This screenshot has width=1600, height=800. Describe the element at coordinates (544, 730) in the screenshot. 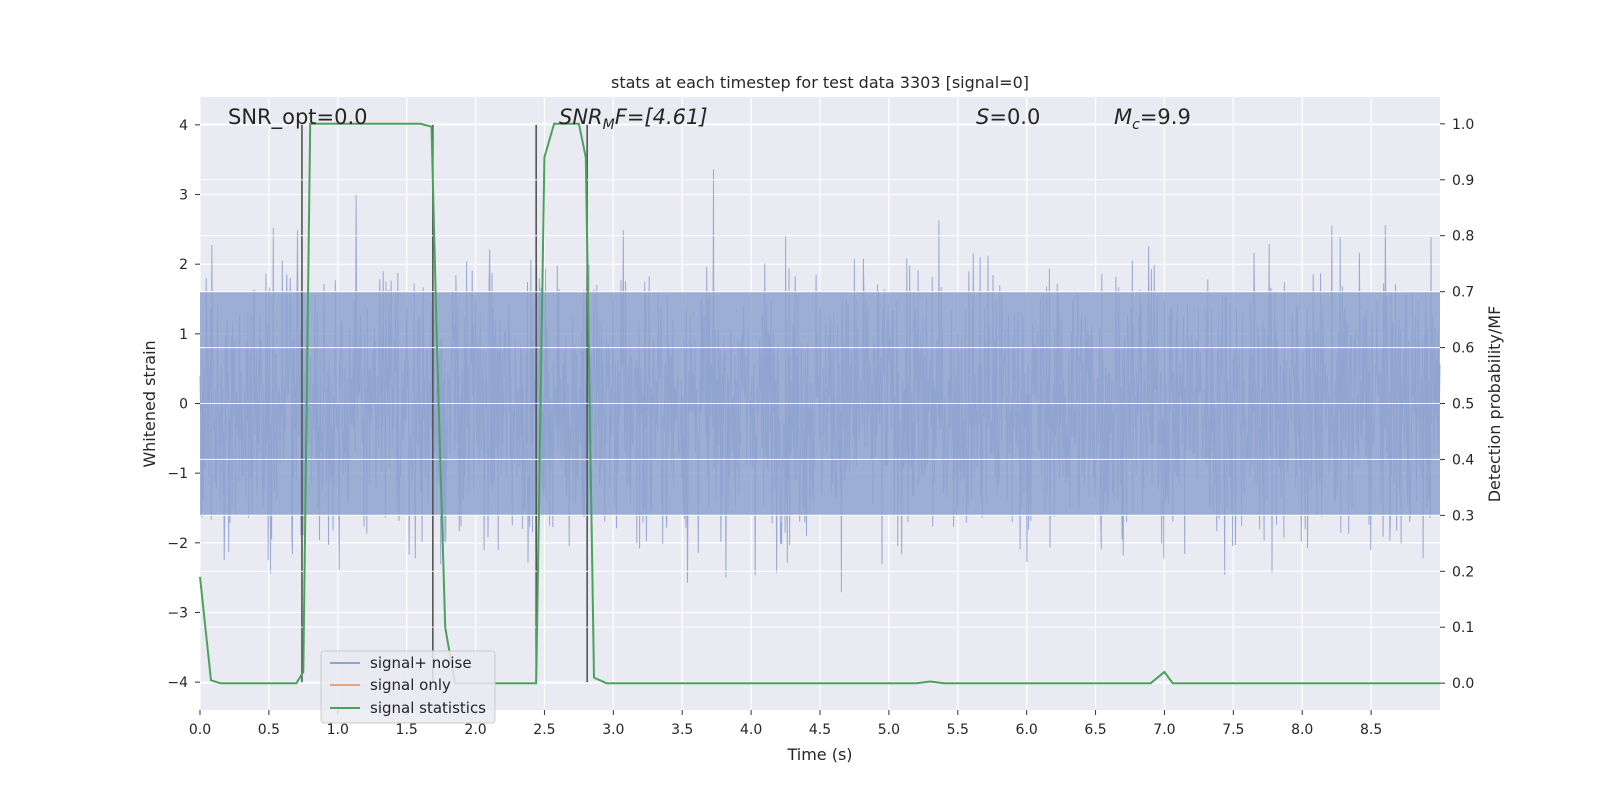

I see `x-tick-label: 2.5` at that location.